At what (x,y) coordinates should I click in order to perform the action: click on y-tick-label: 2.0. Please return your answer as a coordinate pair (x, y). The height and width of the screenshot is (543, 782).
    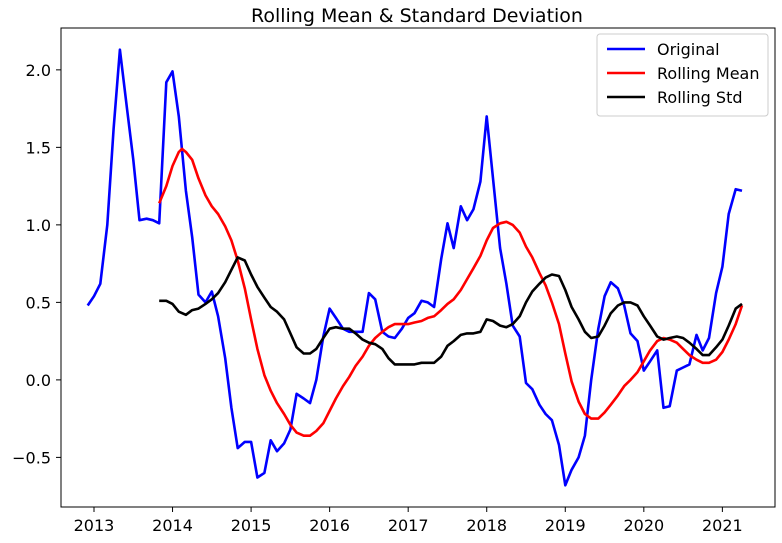
    Looking at the image, I should click on (38, 70).